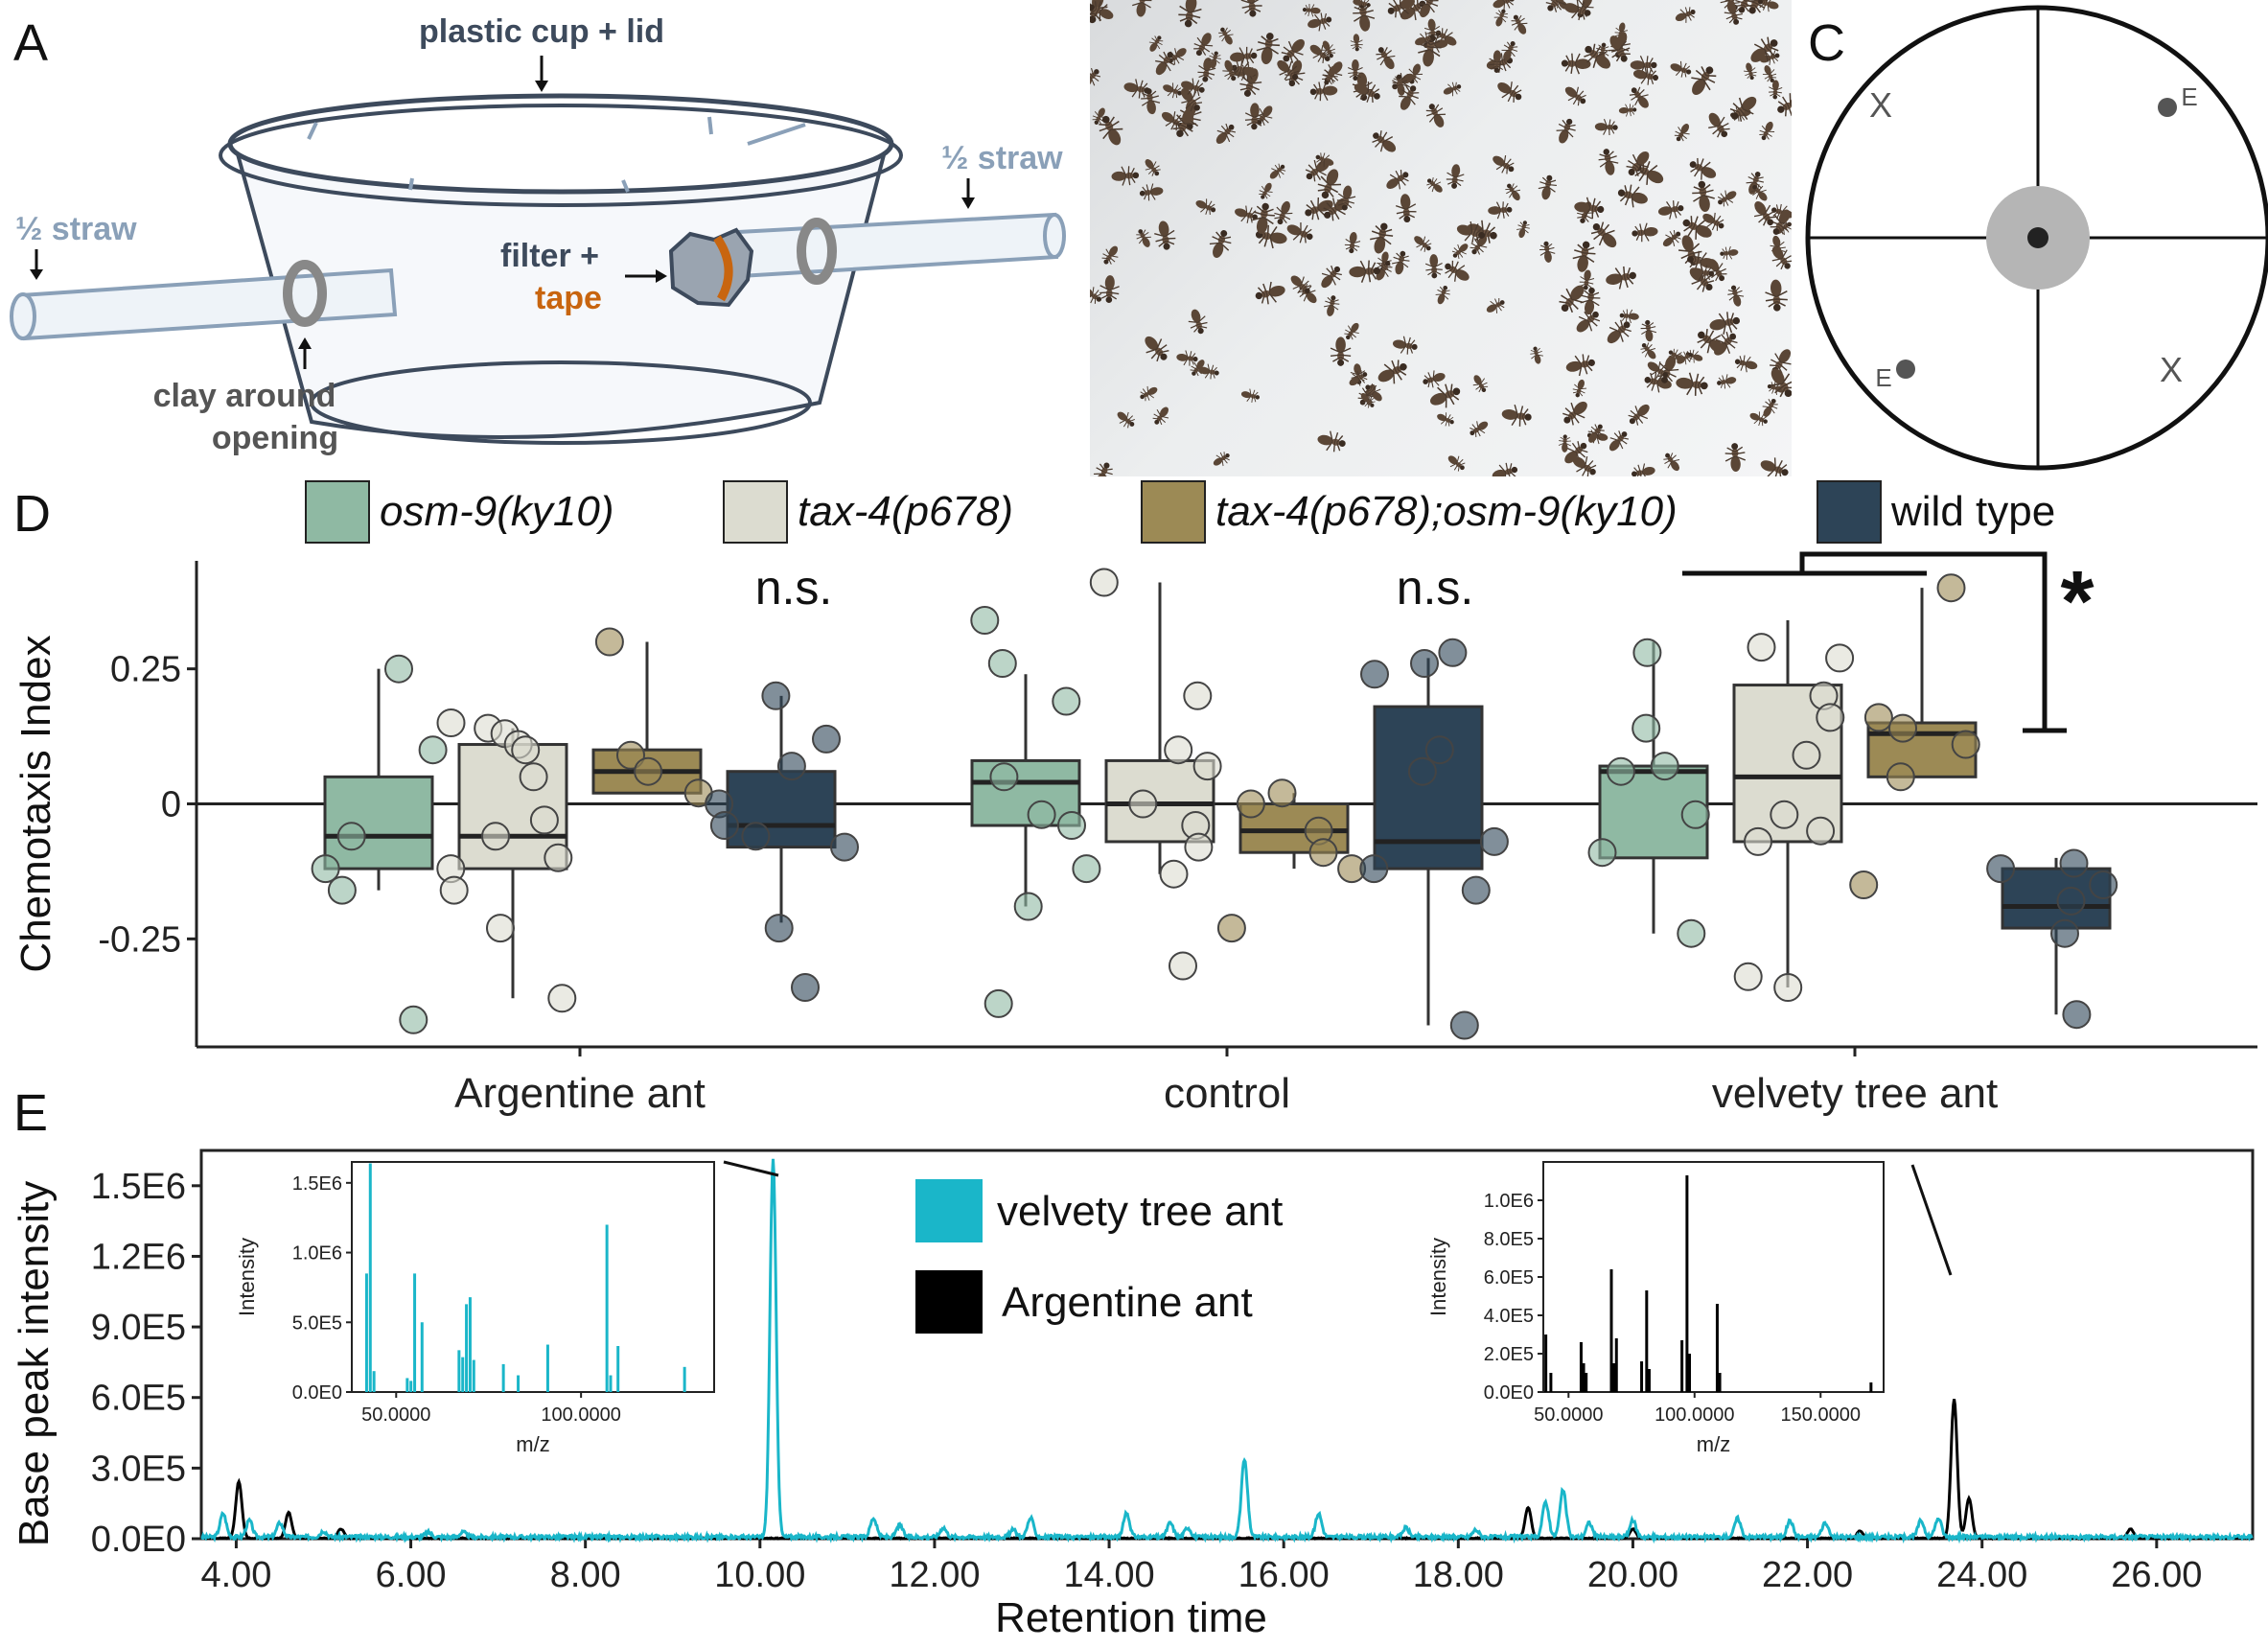  I want to click on label-filter: filter +, so click(549, 256).